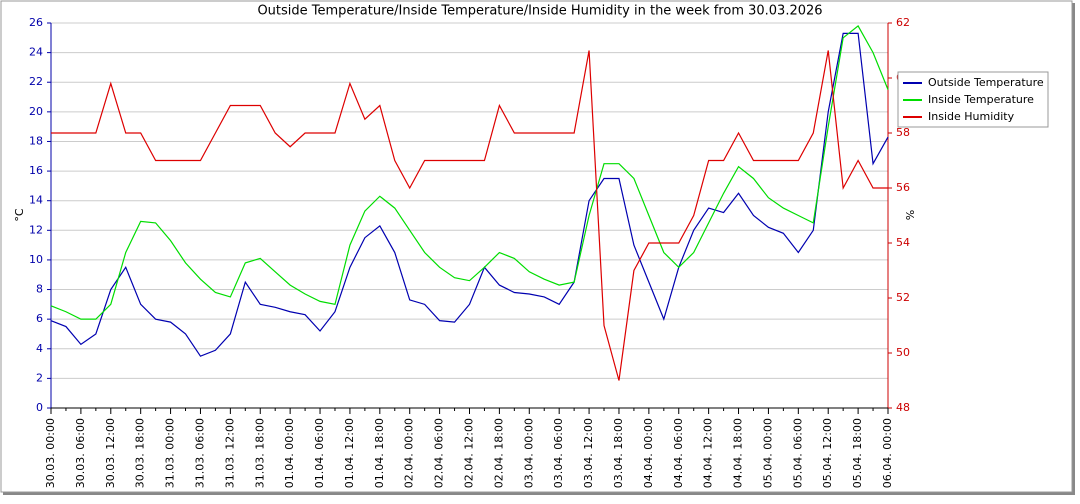 This screenshot has width=1080, height=504. I want to click on x-tick-label: 01.04. 06:00, so click(319, 453).